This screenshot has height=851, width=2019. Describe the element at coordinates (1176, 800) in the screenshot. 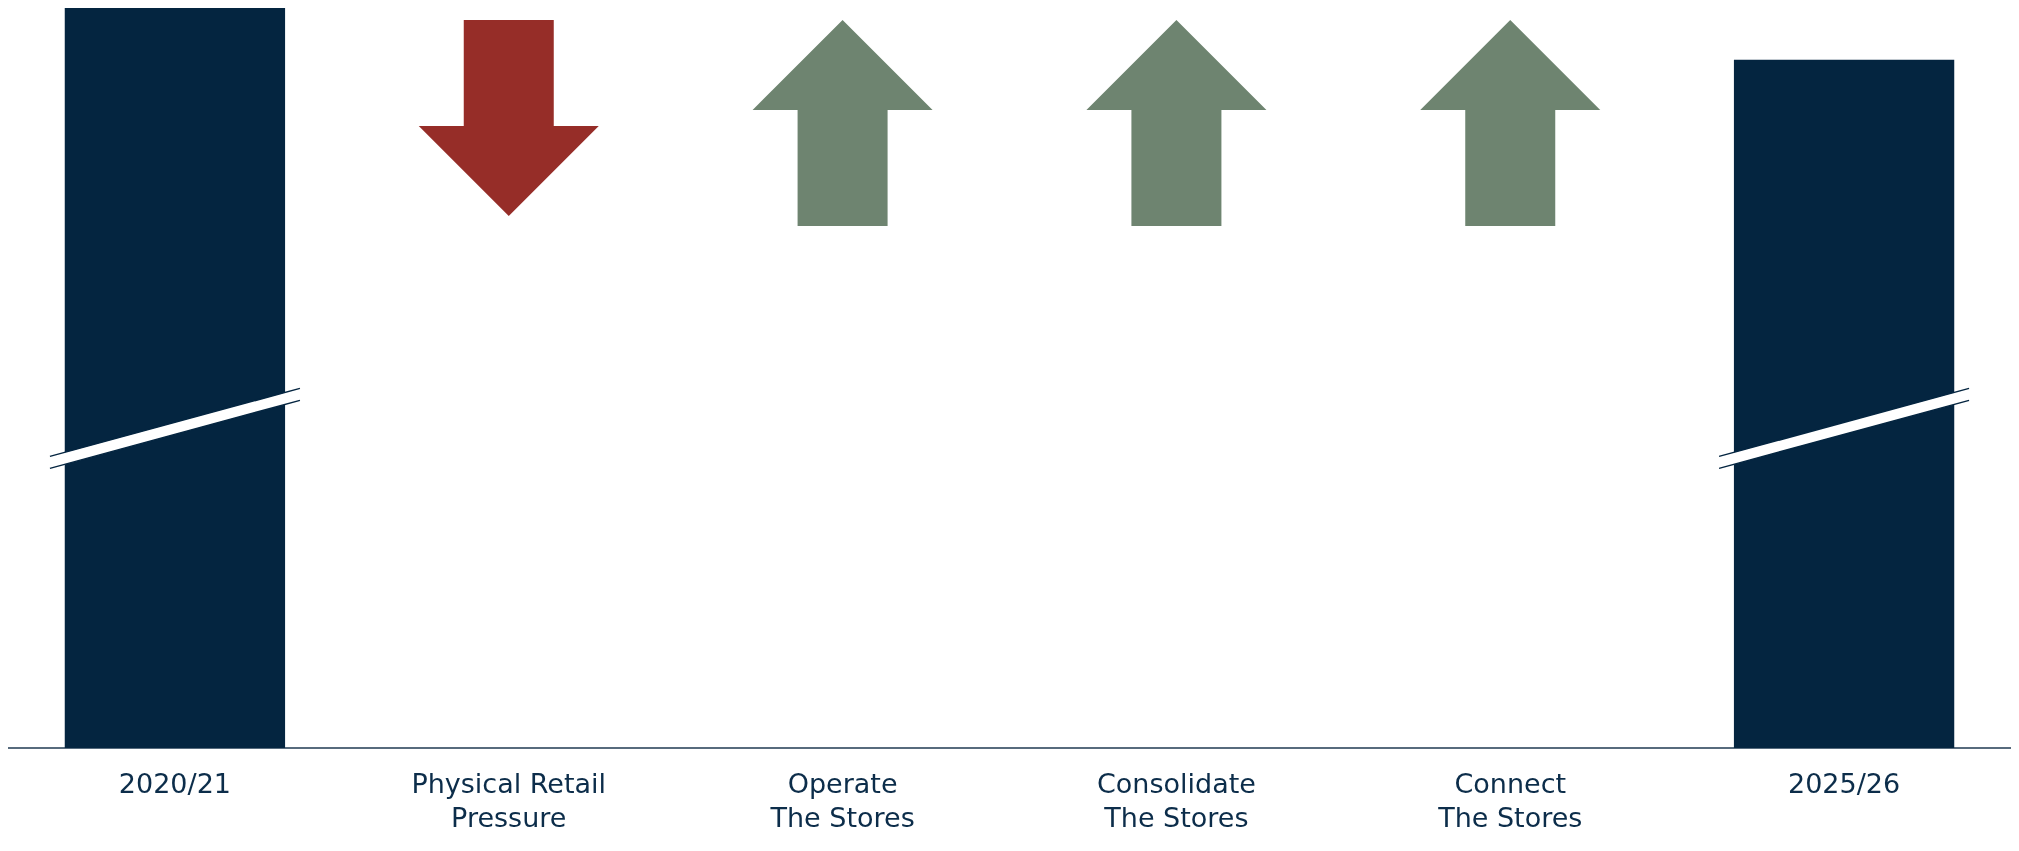

I see `x-tick-label: Consolidate The Stores` at that location.